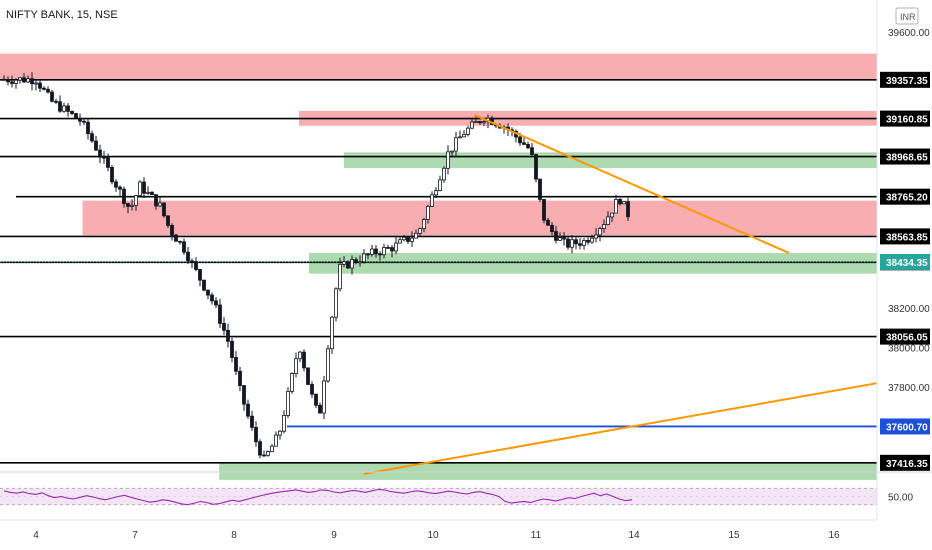 The image size is (932, 550). I want to click on y-tick-label-2: 38000.00, so click(909, 349).